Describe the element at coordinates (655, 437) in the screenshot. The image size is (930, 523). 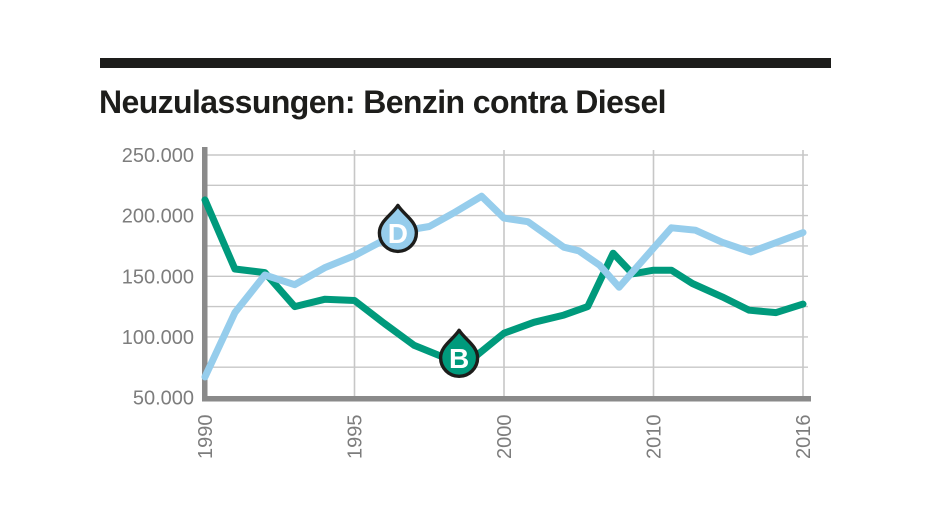
I see `x-tick-label: 2010` at that location.